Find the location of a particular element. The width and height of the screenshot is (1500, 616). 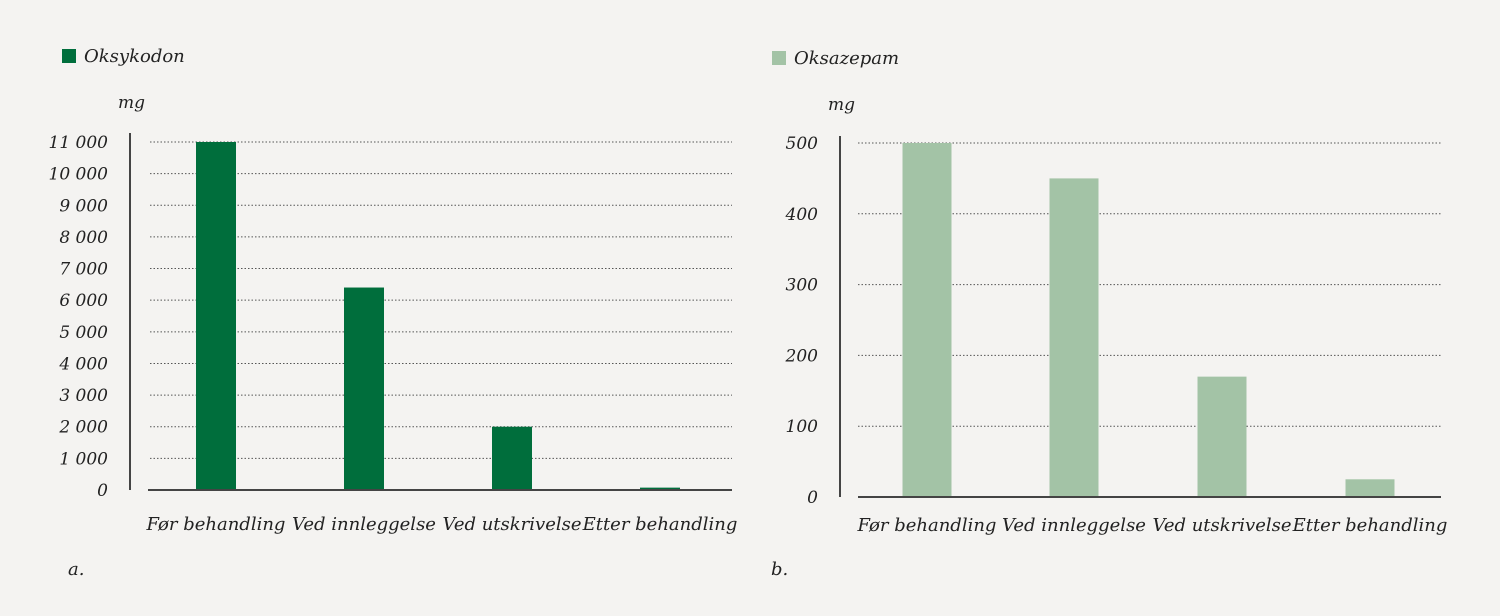

y-tick-label: 100 is located at coordinates (802, 427).